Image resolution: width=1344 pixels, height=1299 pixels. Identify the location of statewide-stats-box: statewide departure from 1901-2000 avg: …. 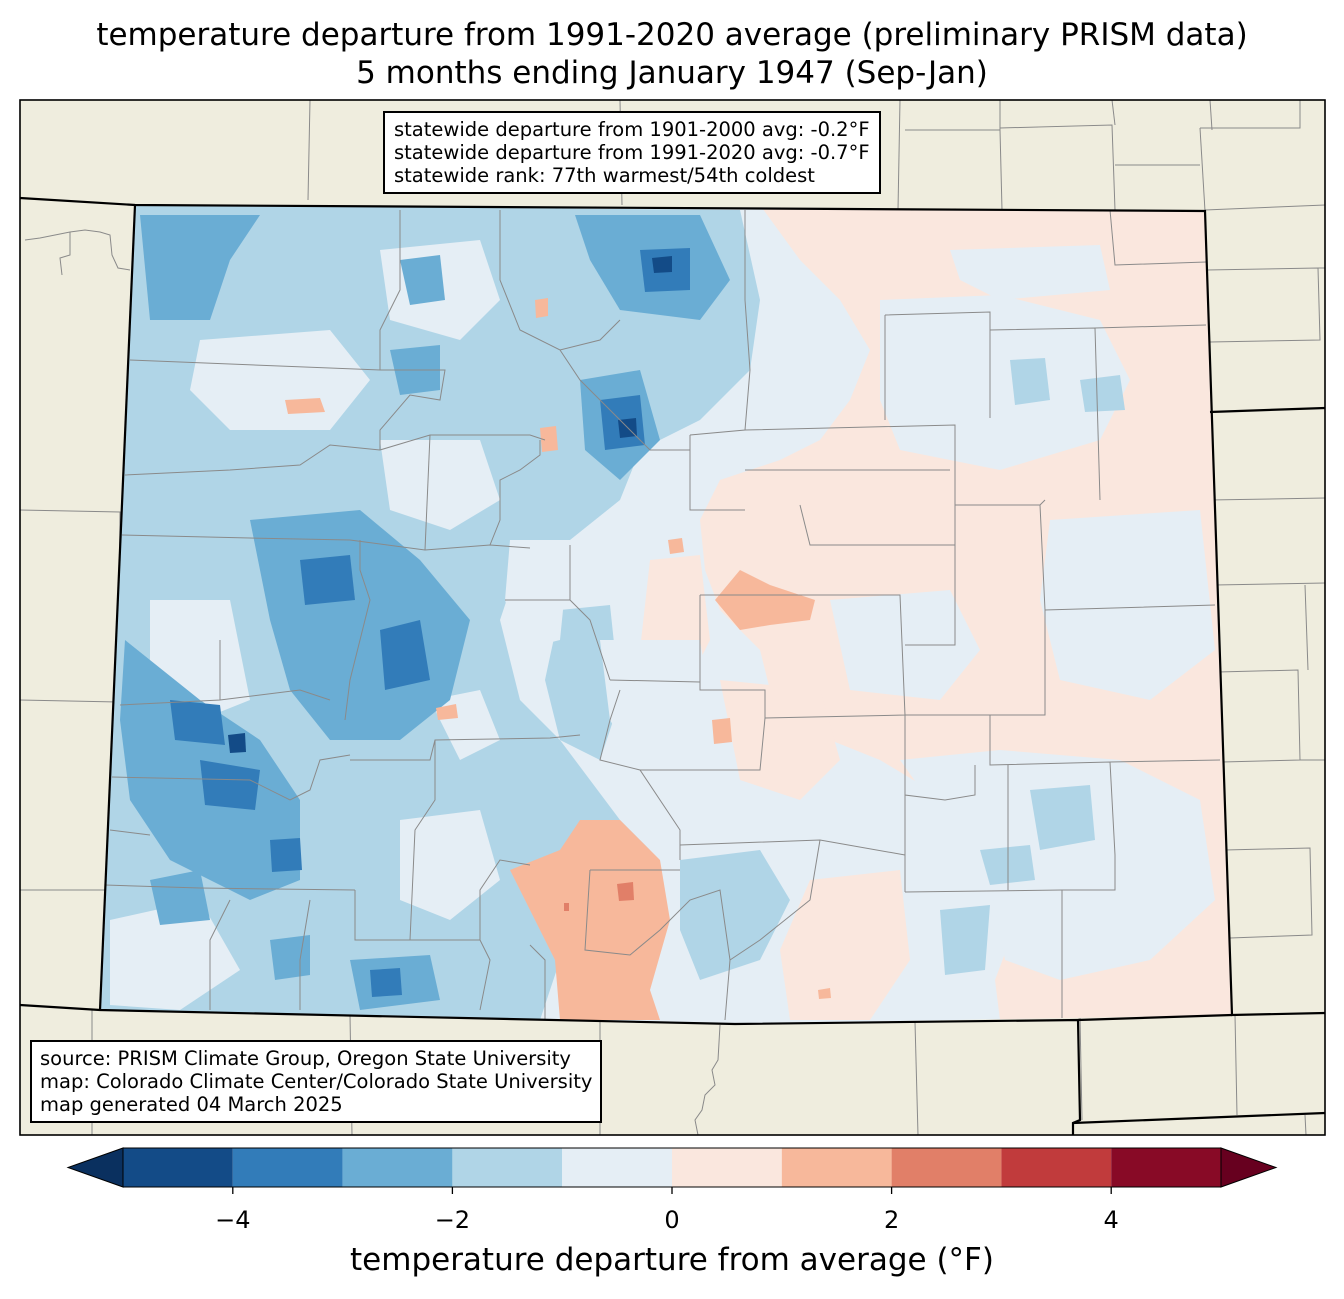
(632, 152).